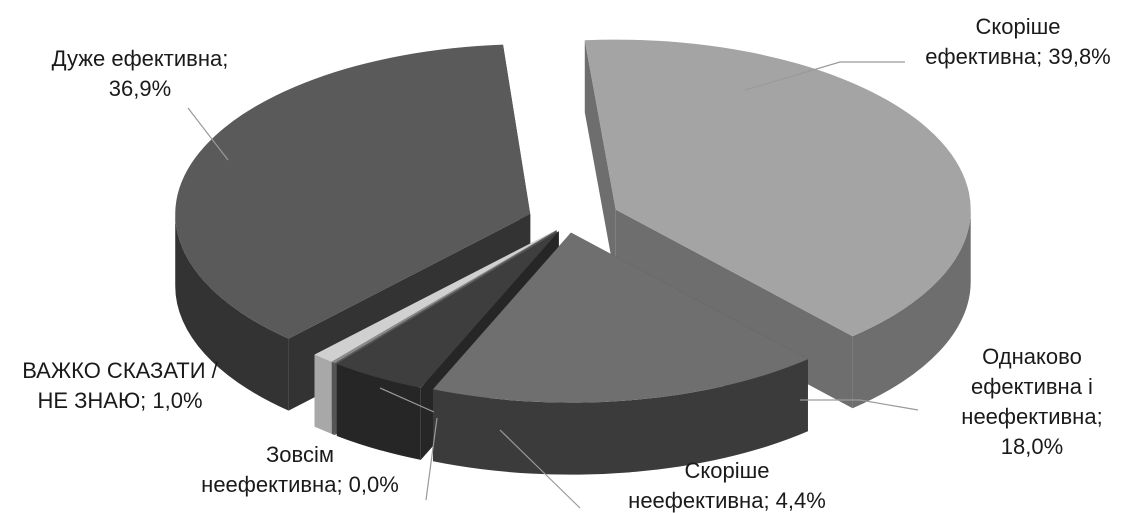 Image resolution: width=1129 pixels, height=513 pixels. I want to click on slice-label-line: НЕ ЗНАЮ; 1,0%, so click(119, 400).